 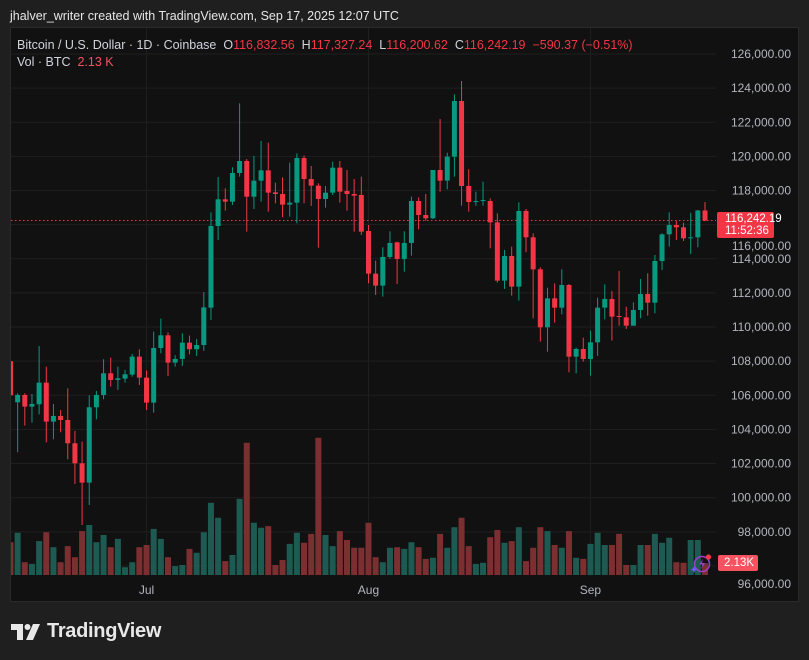 What do you see at coordinates (117, 45) in the screenshot?
I see `symbol-title: Bitcoin / U.S. Dollar · 1D · Coinbase` at bounding box center [117, 45].